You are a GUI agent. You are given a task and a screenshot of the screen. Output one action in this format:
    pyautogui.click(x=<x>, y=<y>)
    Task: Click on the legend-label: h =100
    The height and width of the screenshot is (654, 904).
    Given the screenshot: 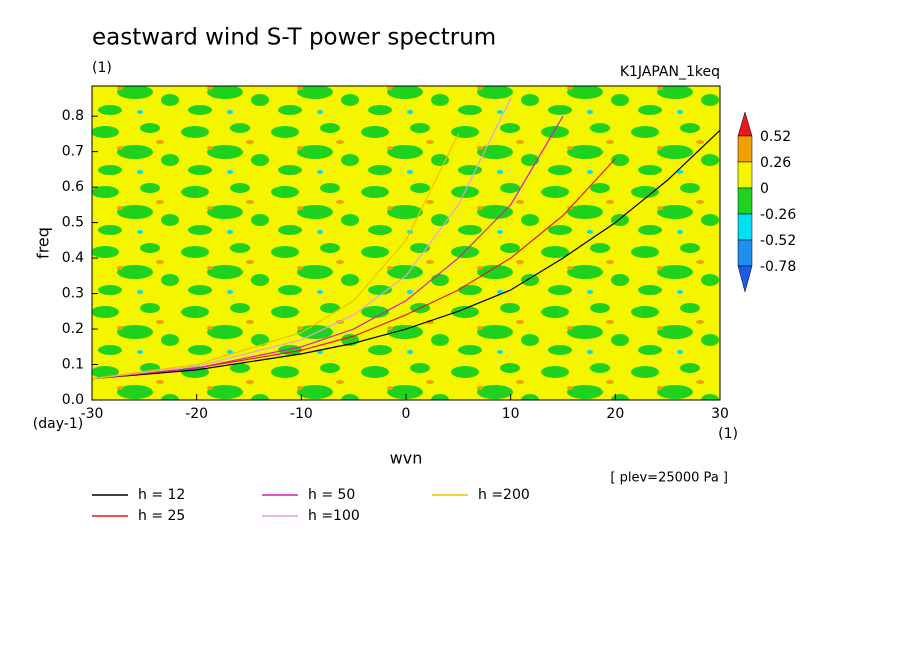 What is the action you would take?
    pyautogui.click(x=334, y=516)
    